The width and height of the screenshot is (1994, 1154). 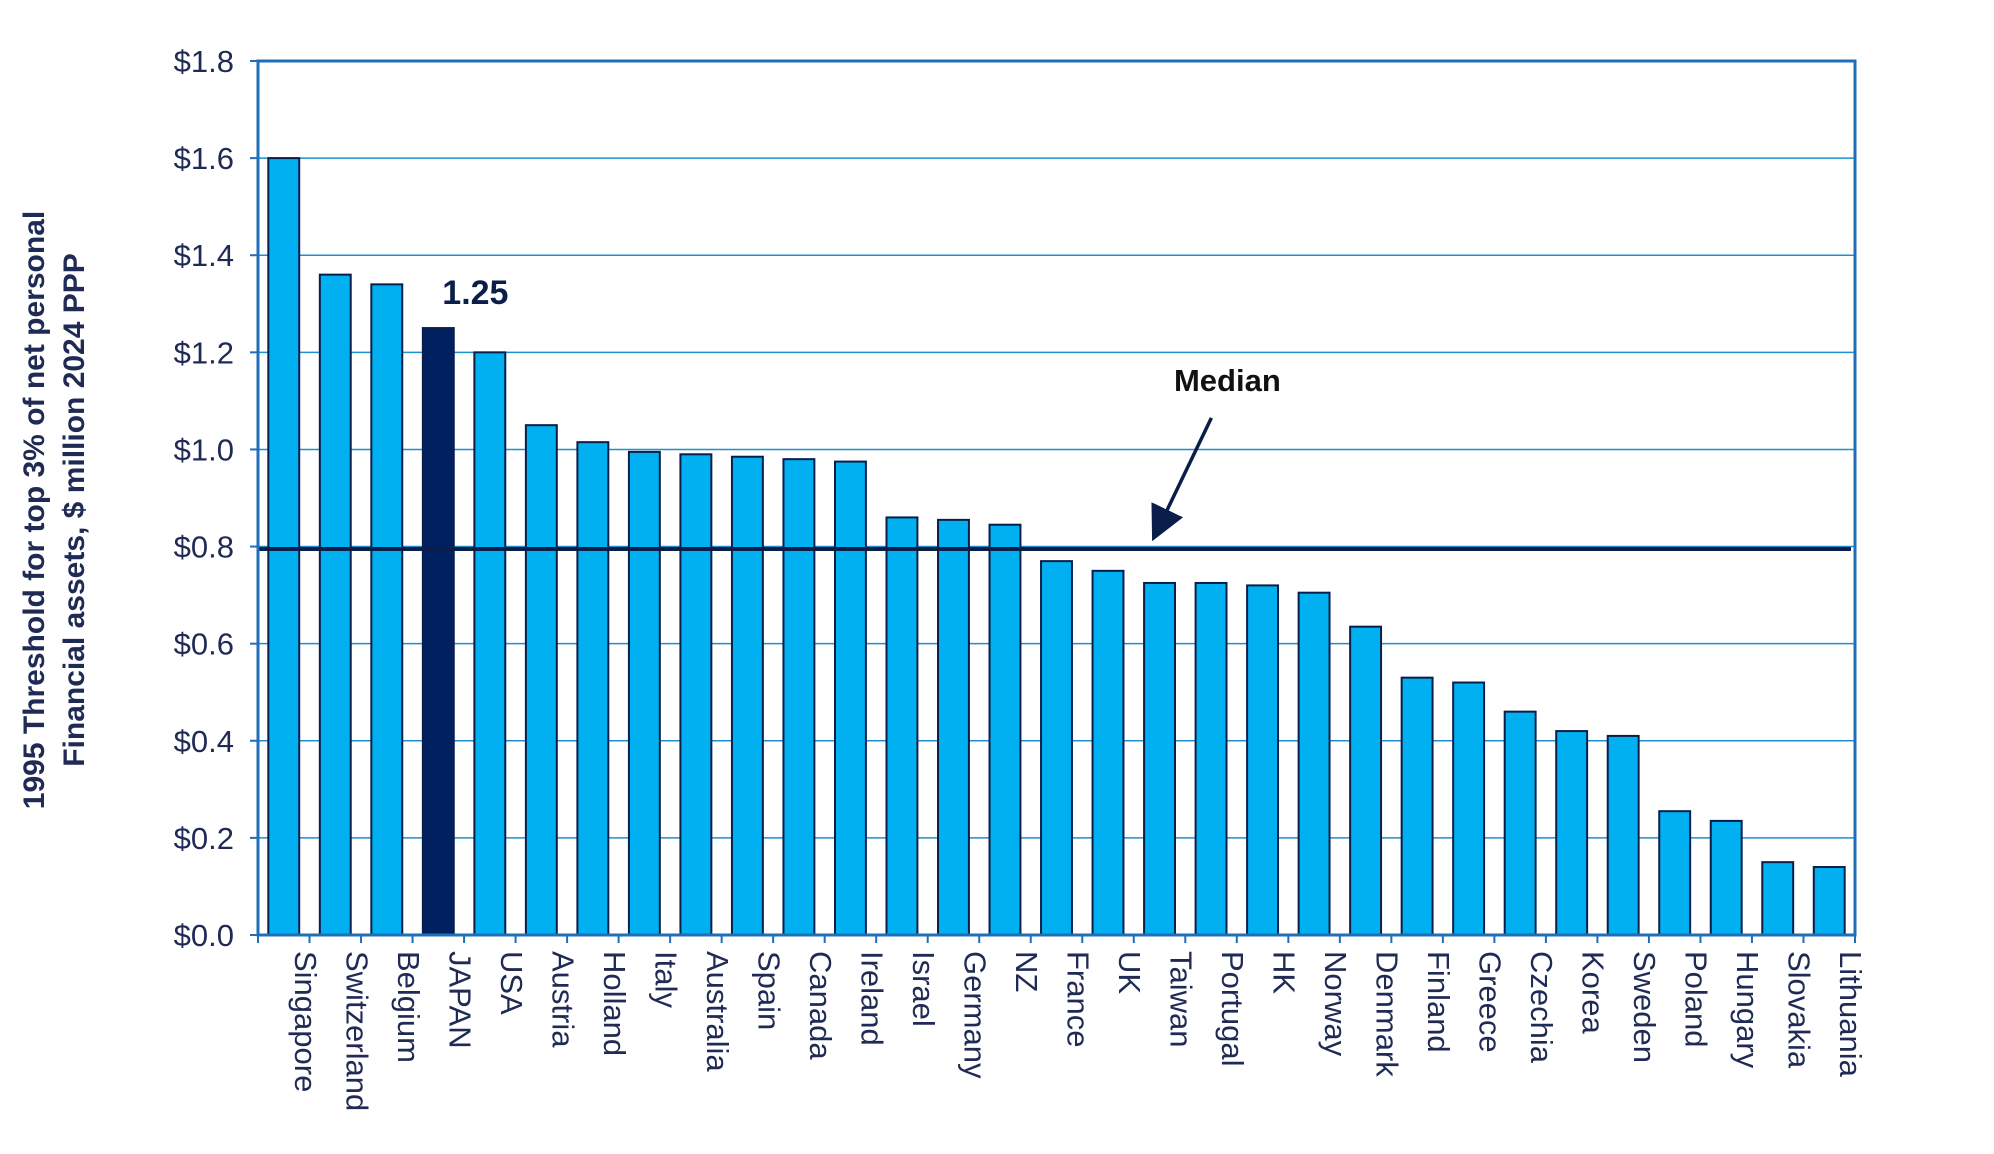 What do you see at coordinates (1005, 729) in the screenshot?
I see `bar-nz` at bounding box center [1005, 729].